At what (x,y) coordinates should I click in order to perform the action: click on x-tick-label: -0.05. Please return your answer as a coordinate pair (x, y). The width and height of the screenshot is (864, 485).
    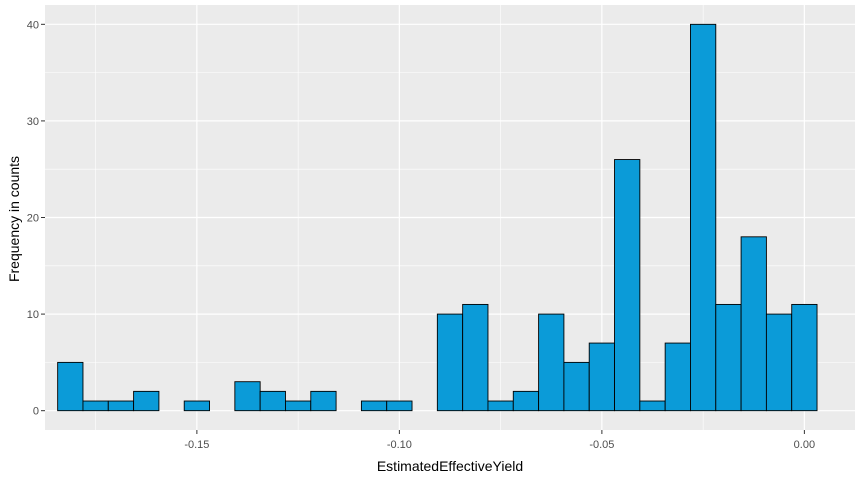
    Looking at the image, I should click on (601, 445).